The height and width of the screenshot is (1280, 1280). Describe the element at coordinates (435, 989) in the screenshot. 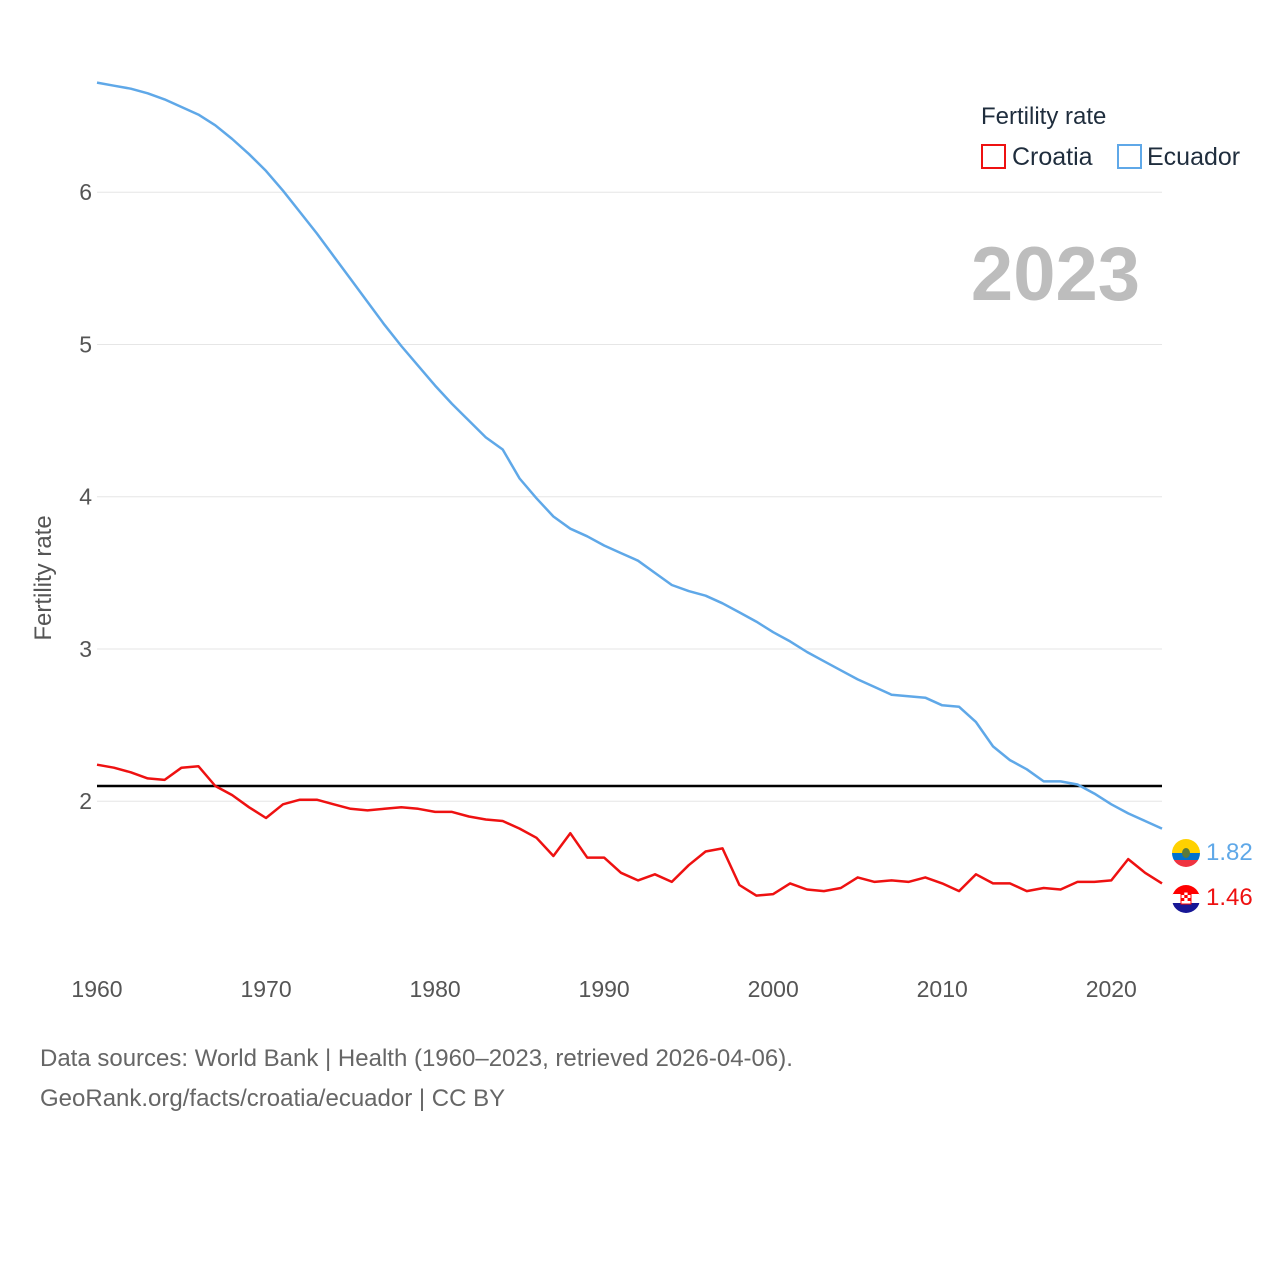

I see `x-tick-label-1980: 1980` at that location.